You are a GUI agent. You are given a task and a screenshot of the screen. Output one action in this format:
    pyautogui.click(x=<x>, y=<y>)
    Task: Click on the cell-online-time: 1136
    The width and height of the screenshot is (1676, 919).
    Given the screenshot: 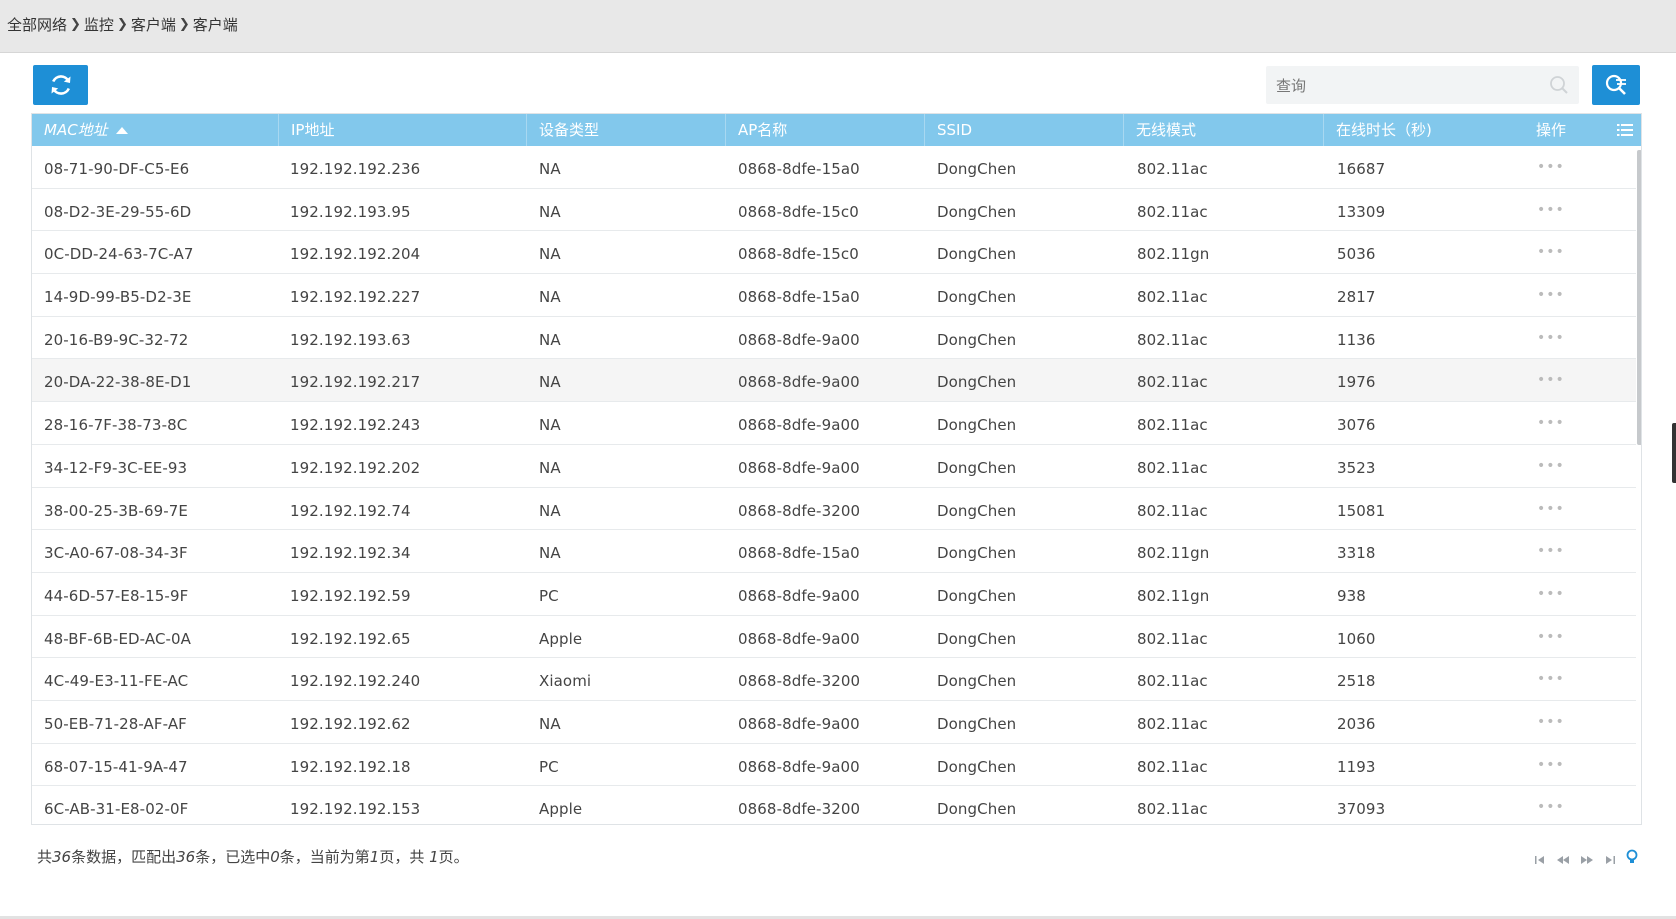 What is the action you would take?
    pyautogui.click(x=1356, y=339)
    